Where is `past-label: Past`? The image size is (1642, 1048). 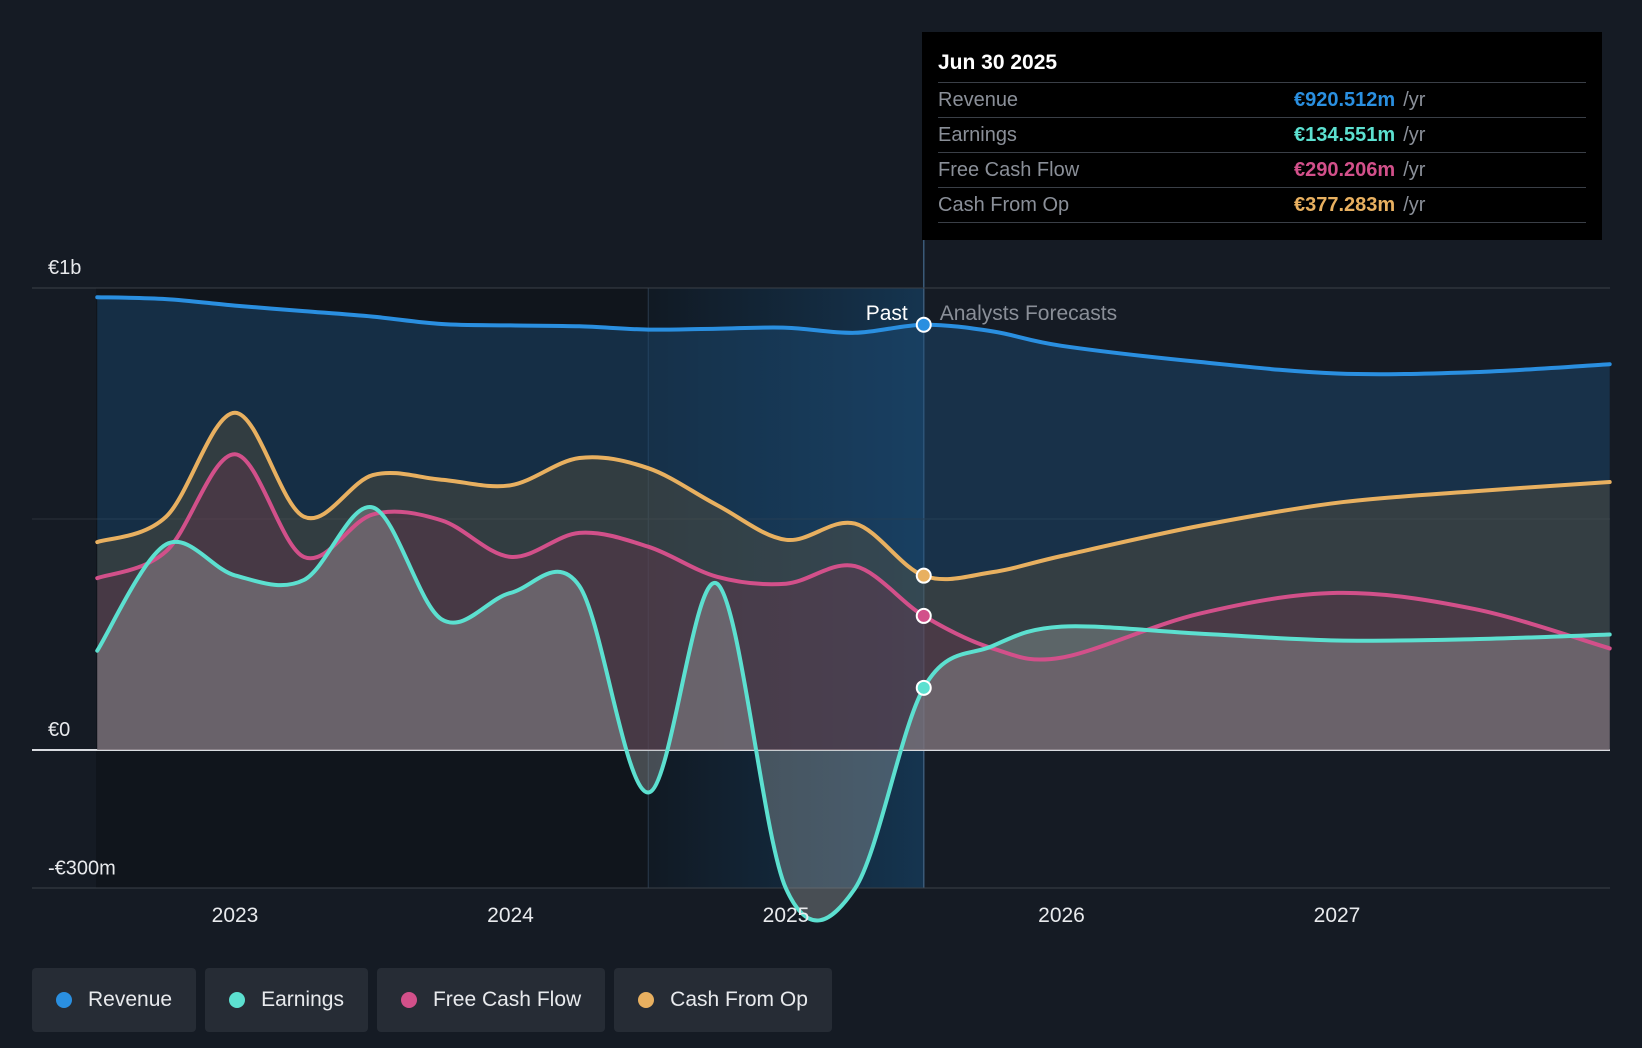 past-label: Past is located at coordinates (887, 313).